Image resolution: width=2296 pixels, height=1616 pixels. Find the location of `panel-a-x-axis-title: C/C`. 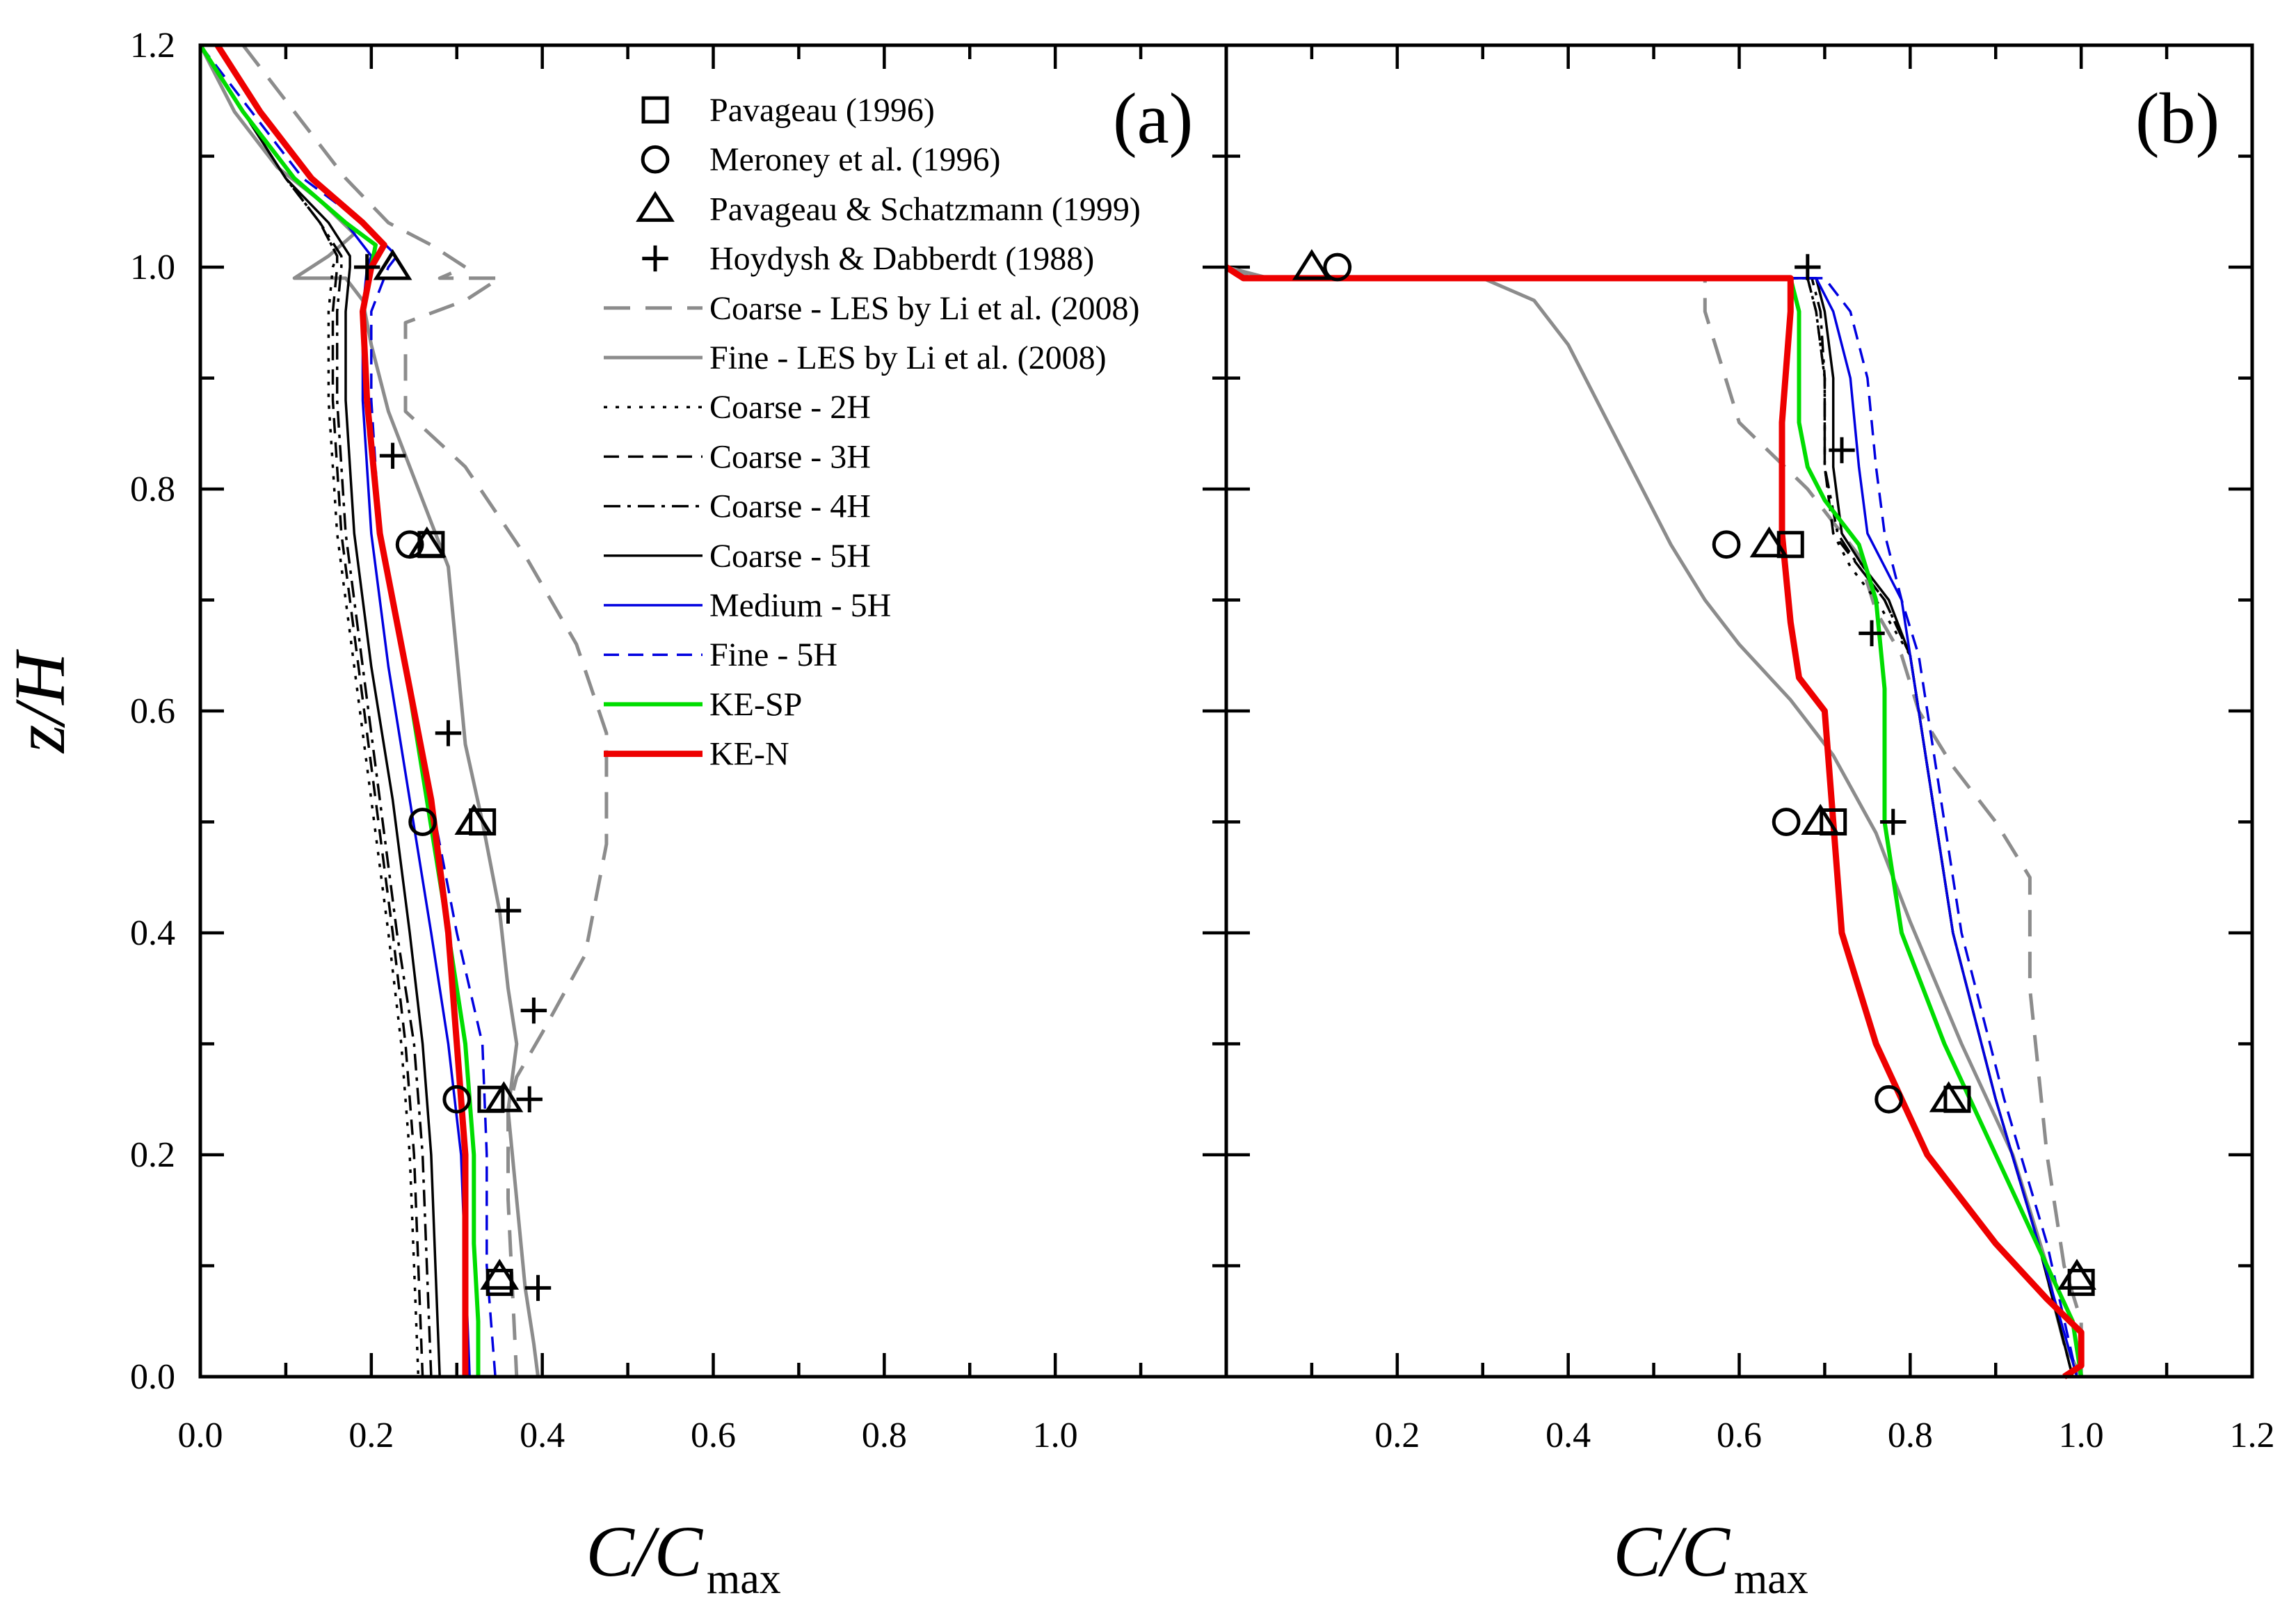

panel-a-x-axis-title: C/C is located at coordinates (644, 1552).